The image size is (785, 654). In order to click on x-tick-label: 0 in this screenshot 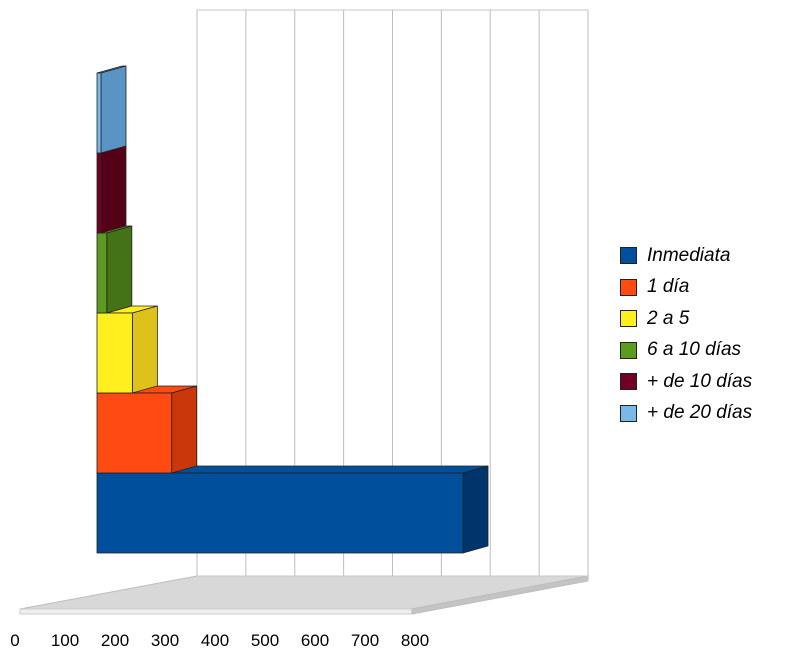, I will do `click(14, 640)`.